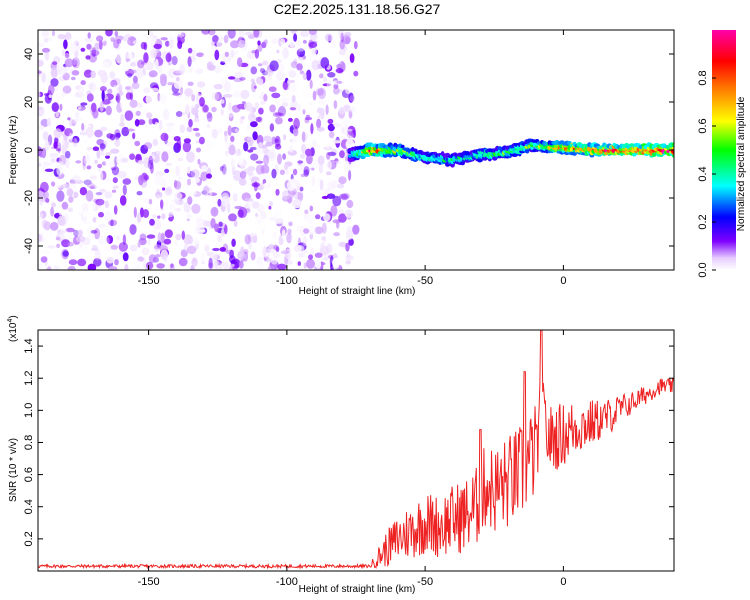  I want to click on snr-x-label: Height of straight line (km), so click(357, 589).